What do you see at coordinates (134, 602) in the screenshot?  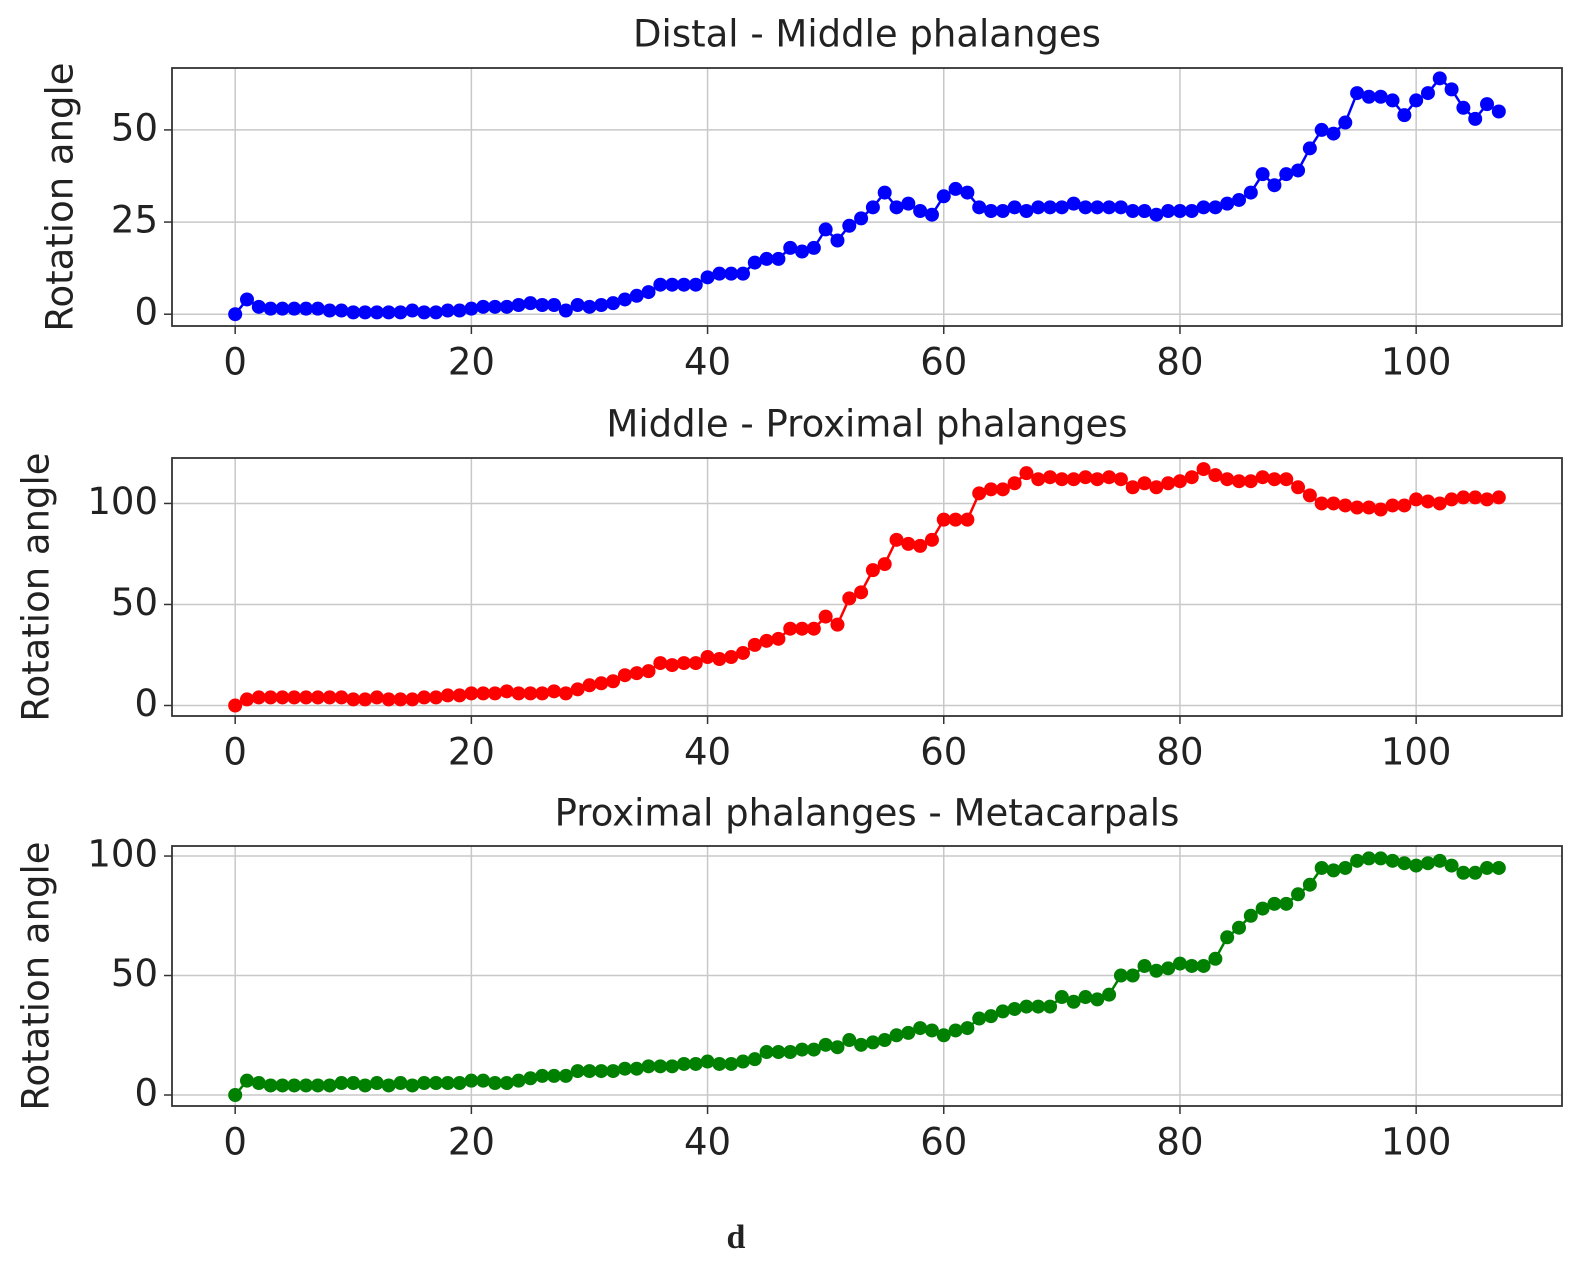 I see `y-tick-label: 50` at bounding box center [134, 602].